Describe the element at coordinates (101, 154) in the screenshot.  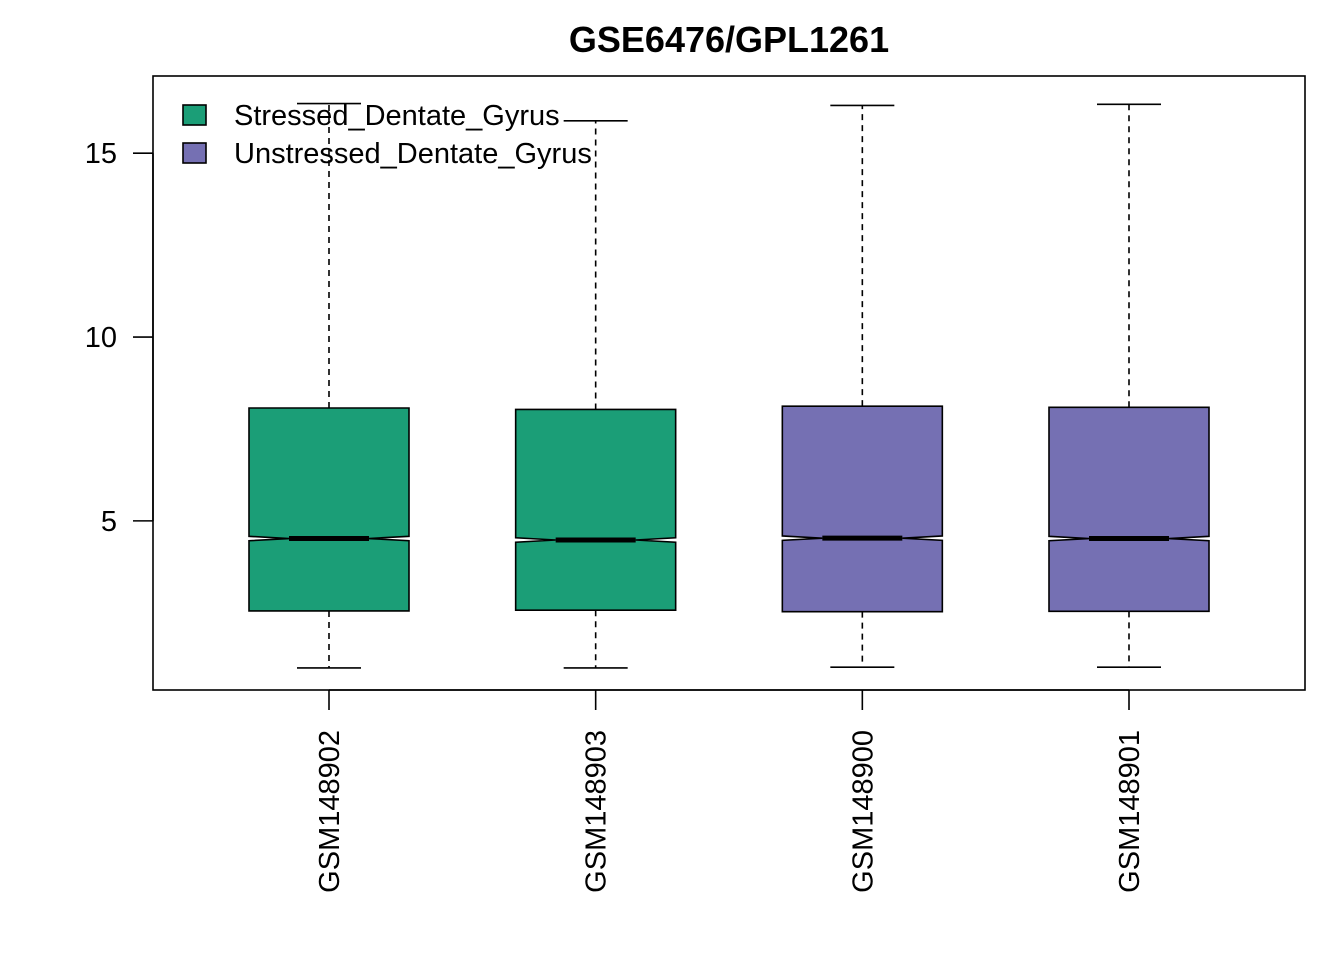
I see `y-tick-label: 15` at that location.